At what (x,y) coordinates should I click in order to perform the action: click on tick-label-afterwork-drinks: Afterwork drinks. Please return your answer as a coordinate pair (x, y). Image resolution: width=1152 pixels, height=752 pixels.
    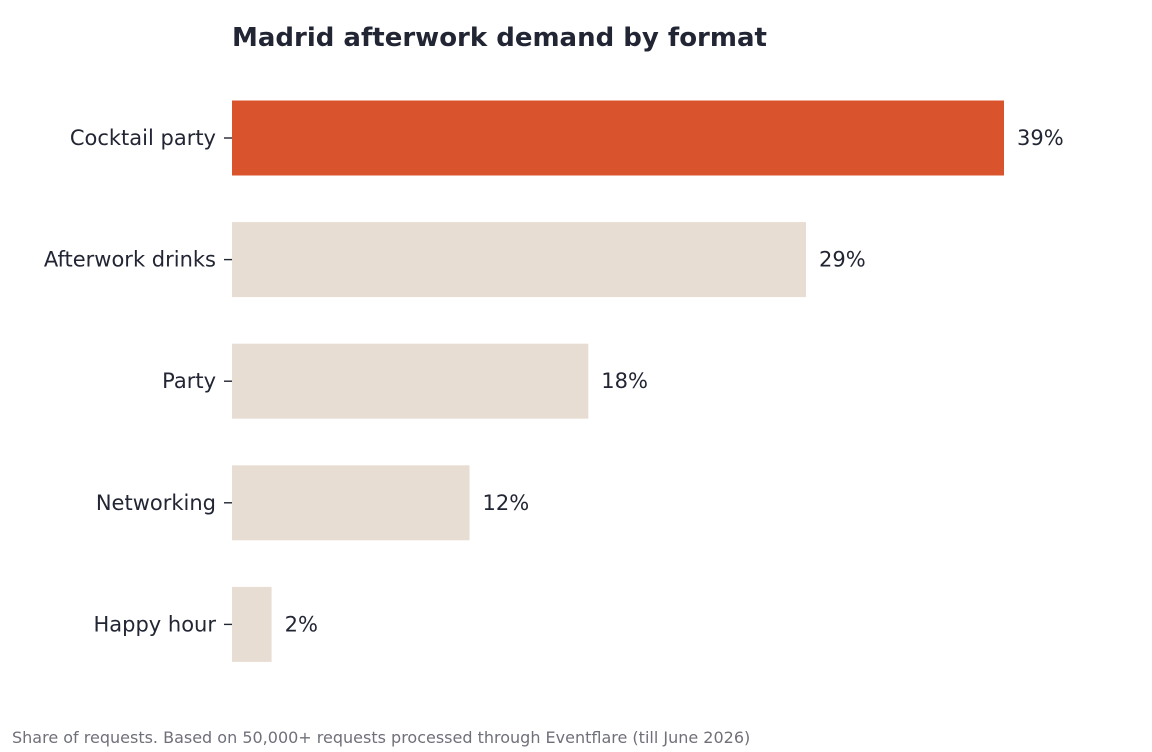
    Looking at the image, I should click on (130, 260).